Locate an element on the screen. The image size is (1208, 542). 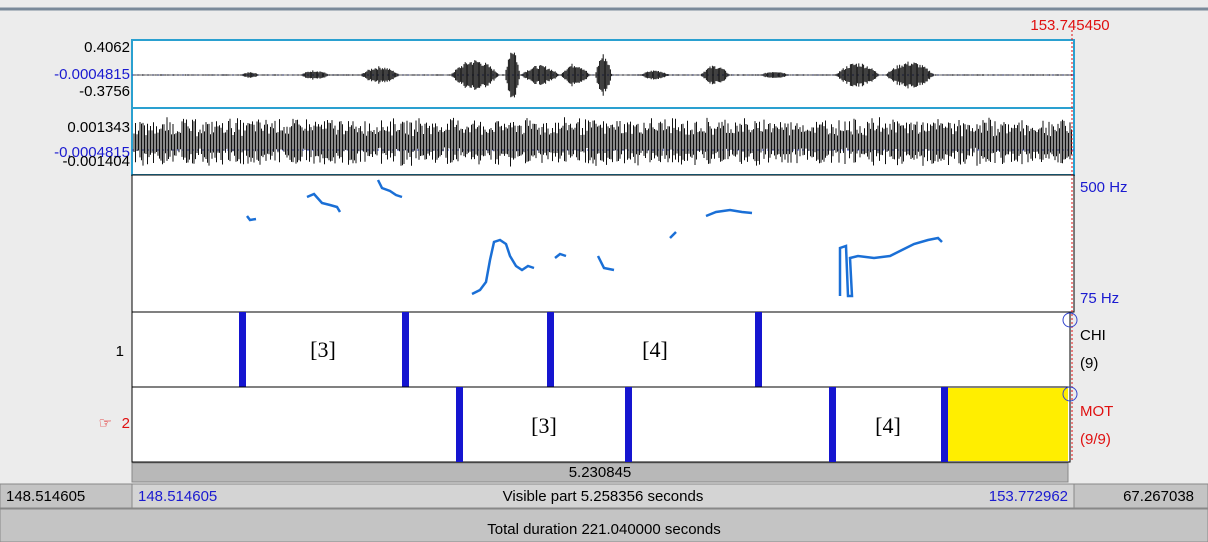
amplitude-max: 0.4062 is located at coordinates (107, 47).